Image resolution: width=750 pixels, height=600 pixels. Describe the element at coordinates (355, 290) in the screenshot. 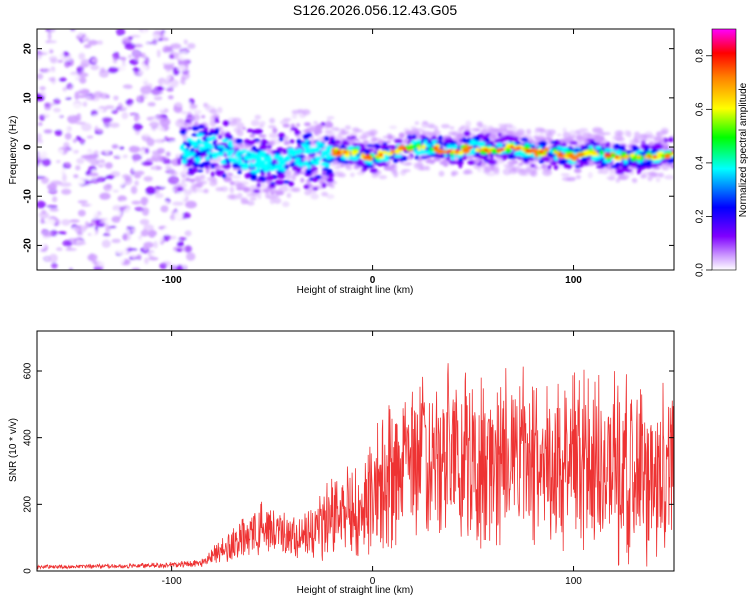

I see `spectrogram-x-axis-label: Height of straight line (km)` at that location.